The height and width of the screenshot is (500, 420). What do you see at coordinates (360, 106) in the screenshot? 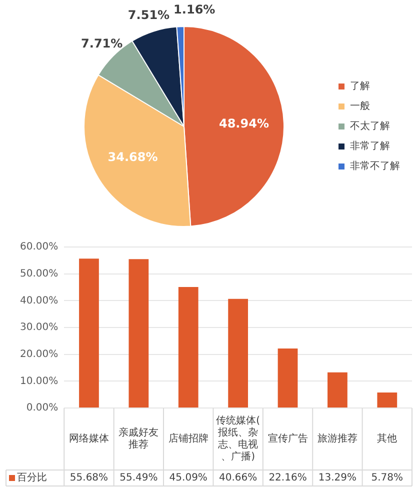
I see `legend-label: 一般` at bounding box center [360, 106].